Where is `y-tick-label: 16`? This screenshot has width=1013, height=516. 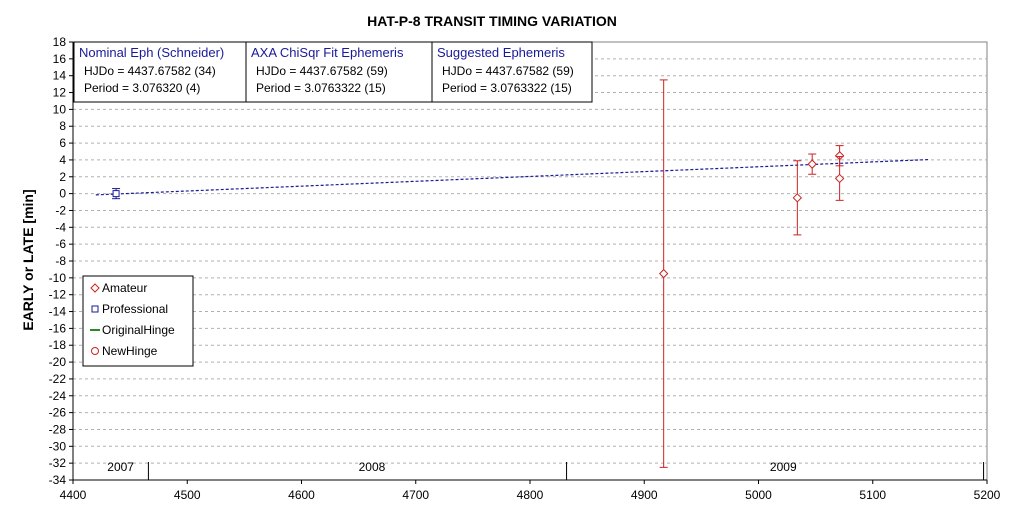 y-tick-label: 16 is located at coordinates (60, 59).